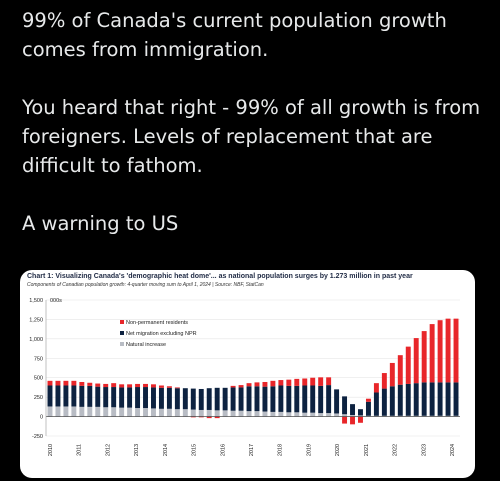  What do you see at coordinates (161, 334) in the screenshot?
I see `legend-label: Net migration excluding NPR` at bounding box center [161, 334].